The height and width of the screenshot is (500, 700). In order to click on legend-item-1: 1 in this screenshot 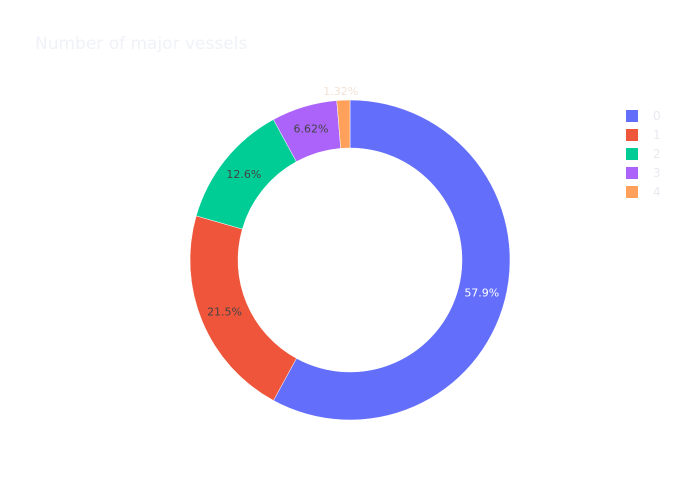, I will do `click(643, 134)`.